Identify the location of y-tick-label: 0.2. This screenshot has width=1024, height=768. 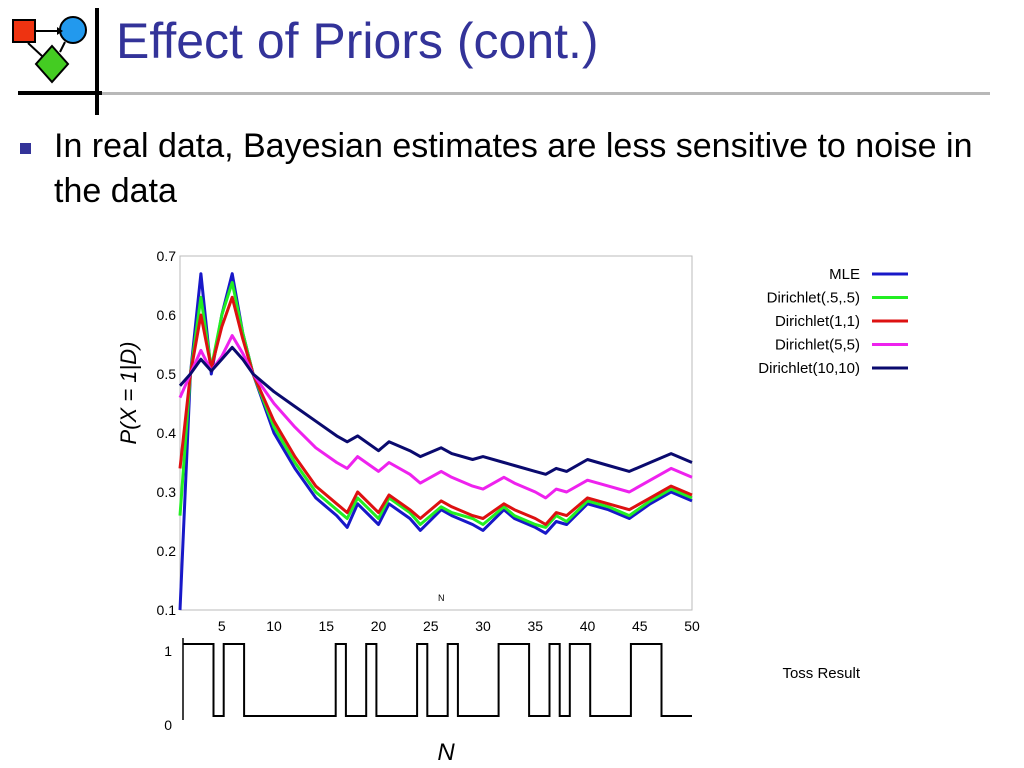
(167, 551).